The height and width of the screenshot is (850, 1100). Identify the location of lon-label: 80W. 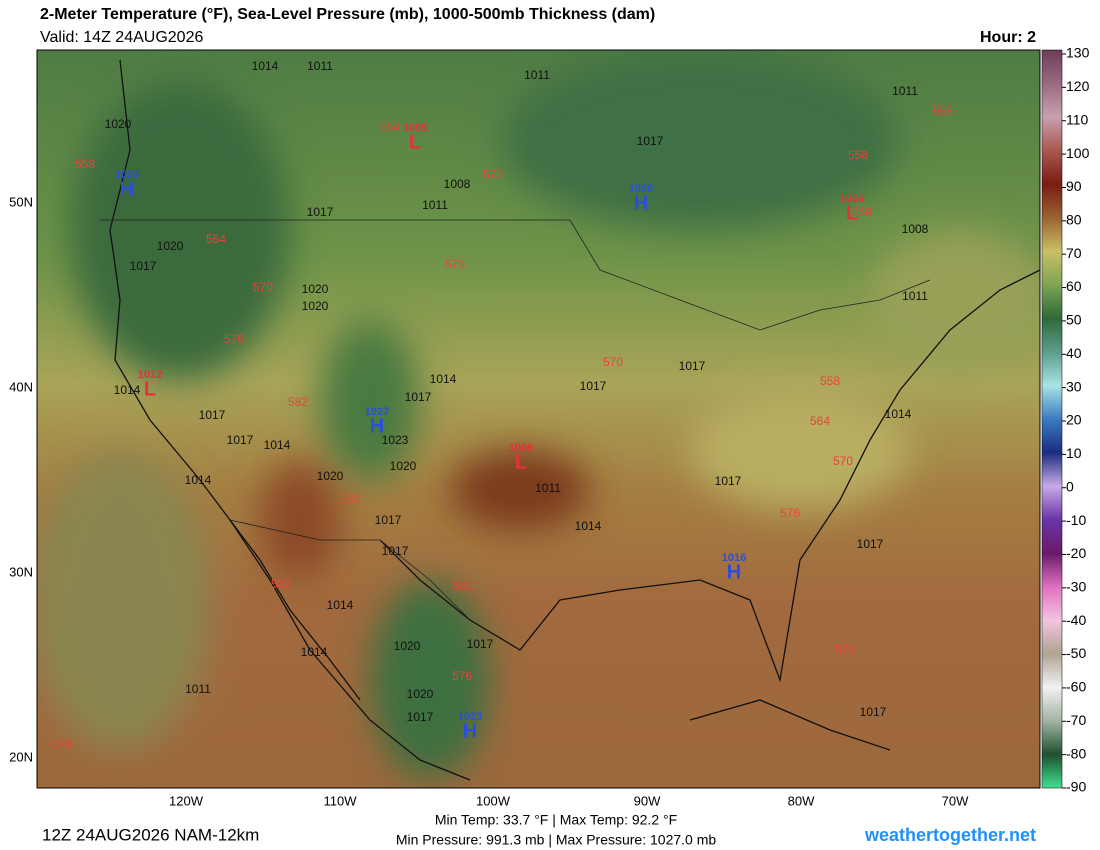
(801, 800).